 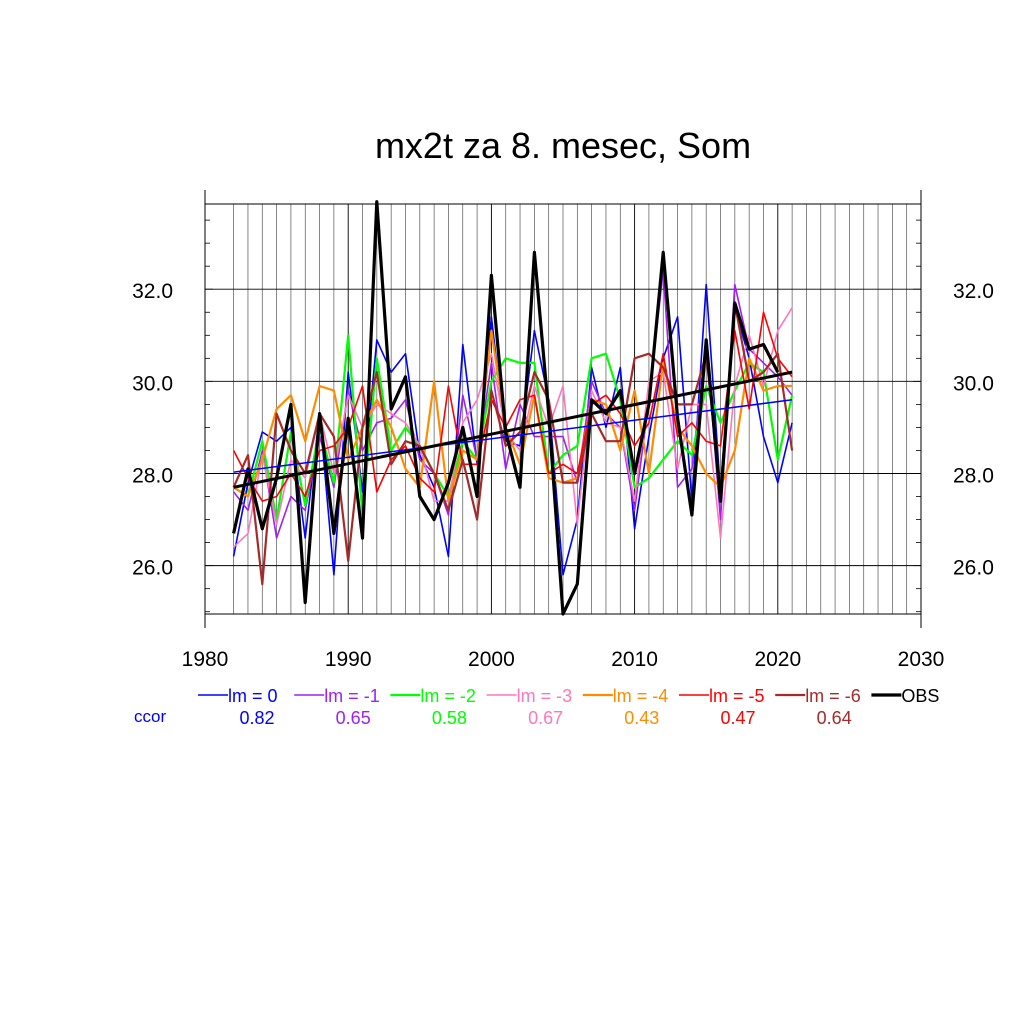 I want to click on legend-label: lm = -6, so click(x=833, y=696).